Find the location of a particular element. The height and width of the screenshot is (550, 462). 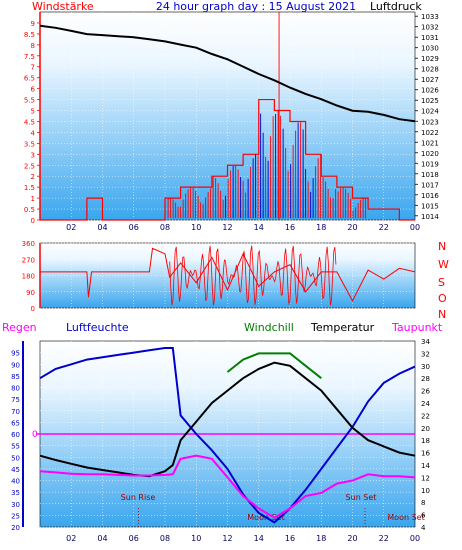

humidity-tick-label: 45 is located at coordinates (15, 470).